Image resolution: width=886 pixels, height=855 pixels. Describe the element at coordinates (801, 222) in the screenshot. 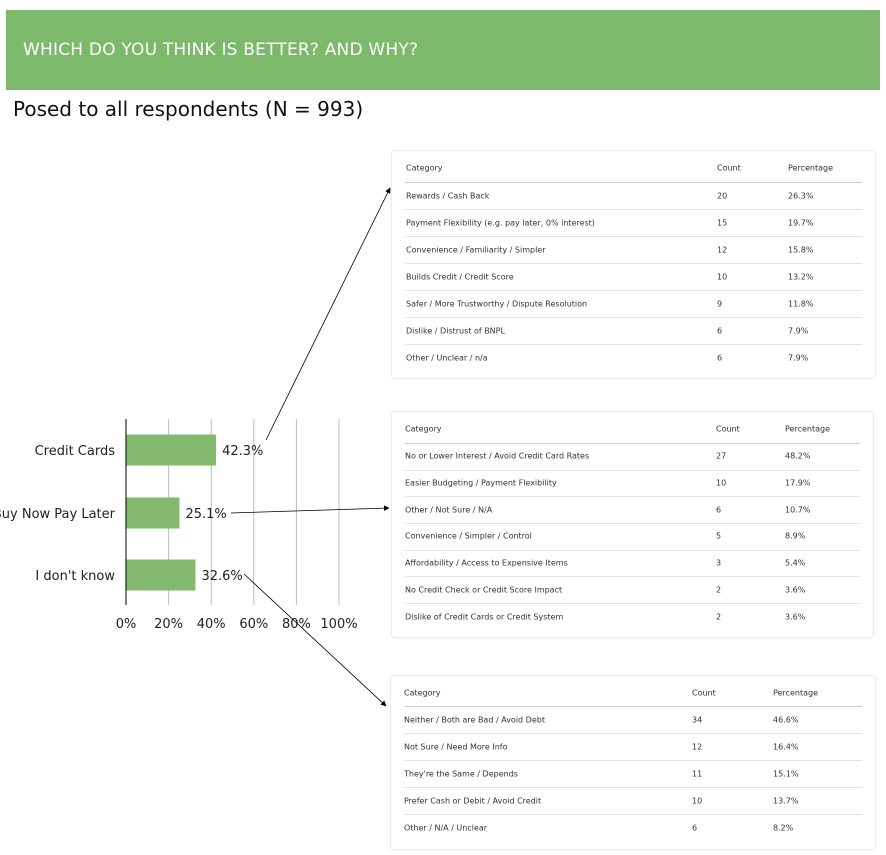

I see `table-cell: 19.7%` at that location.